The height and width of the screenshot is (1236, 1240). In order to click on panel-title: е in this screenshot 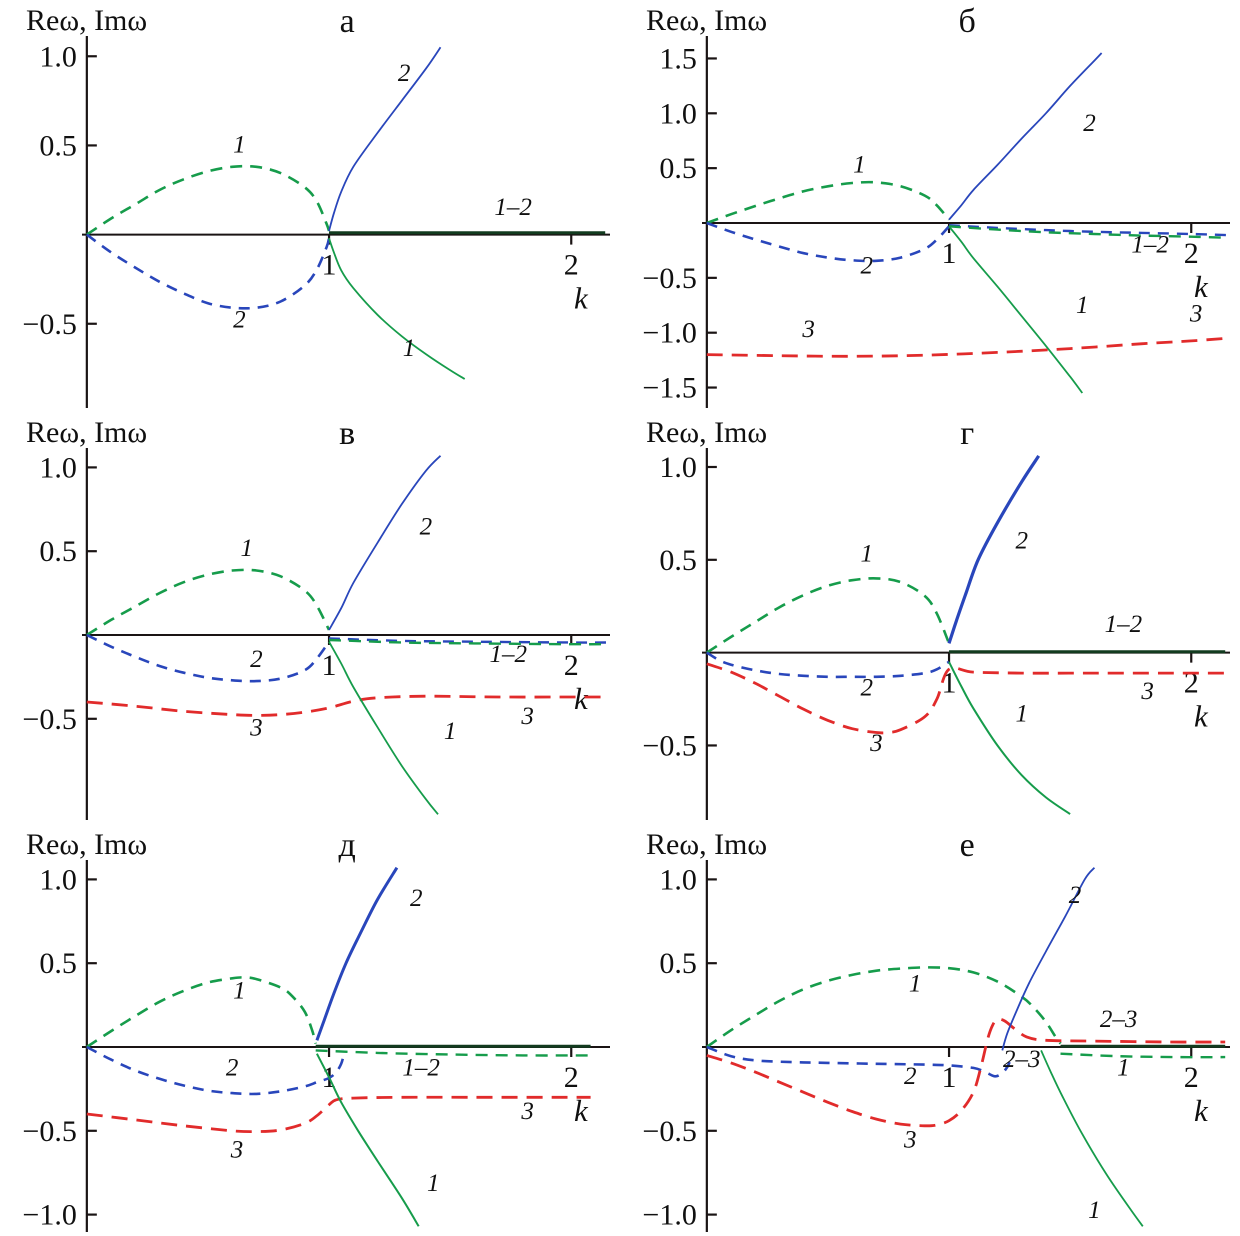, I will do `click(967, 845)`.